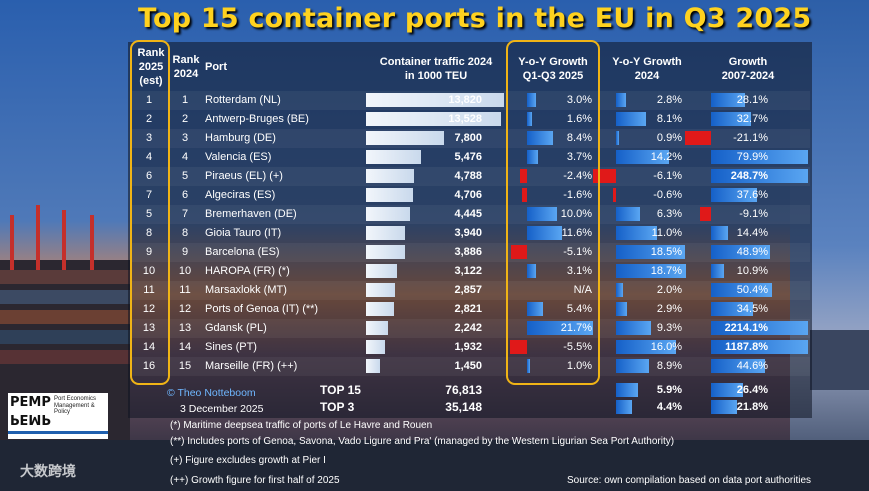 Image resolution: width=869 pixels, height=491 pixels. Describe the element at coordinates (185, 138) in the screenshot. I see `rank2024-cell: 3` at that location.